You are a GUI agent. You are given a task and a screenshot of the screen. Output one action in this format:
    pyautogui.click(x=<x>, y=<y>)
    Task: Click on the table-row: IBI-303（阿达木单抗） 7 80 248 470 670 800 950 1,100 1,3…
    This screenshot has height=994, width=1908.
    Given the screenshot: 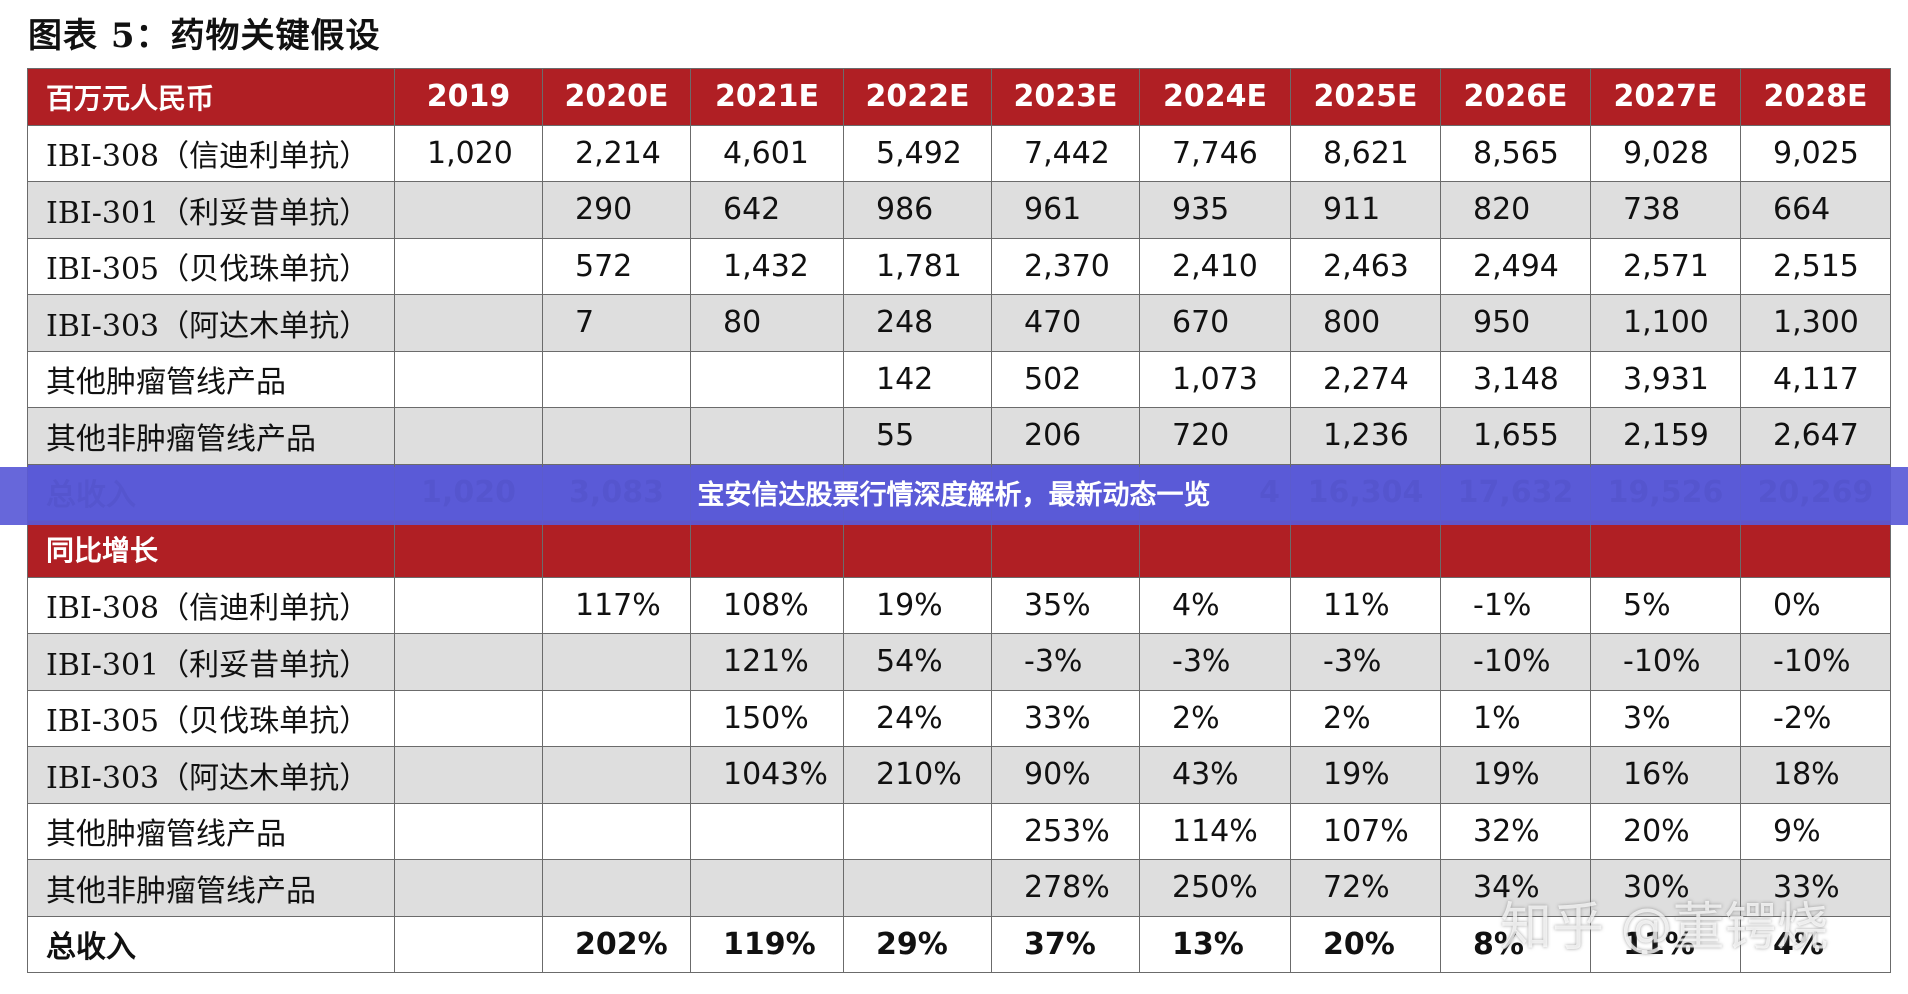 What is the action you would take?
    pyautogui.click(x=959, y=323)
    